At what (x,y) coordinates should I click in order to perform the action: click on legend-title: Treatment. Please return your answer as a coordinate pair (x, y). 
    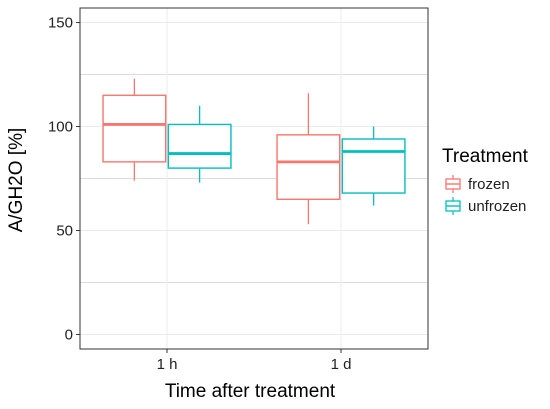
    Looking at the image, I should click on (485, 156).